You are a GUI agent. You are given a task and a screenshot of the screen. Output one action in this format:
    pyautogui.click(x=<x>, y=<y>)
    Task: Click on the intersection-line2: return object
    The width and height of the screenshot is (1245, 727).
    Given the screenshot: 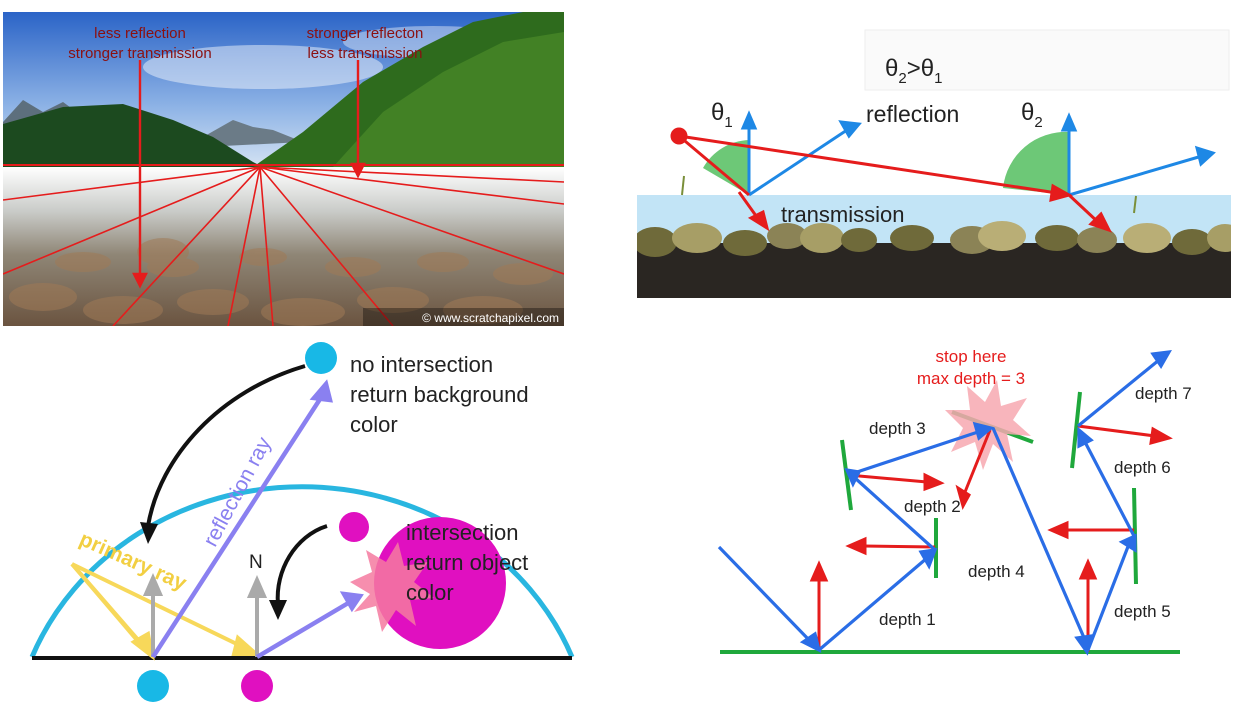 What is the action you would take?
    pyautogui.click(x=467, y=562)
    